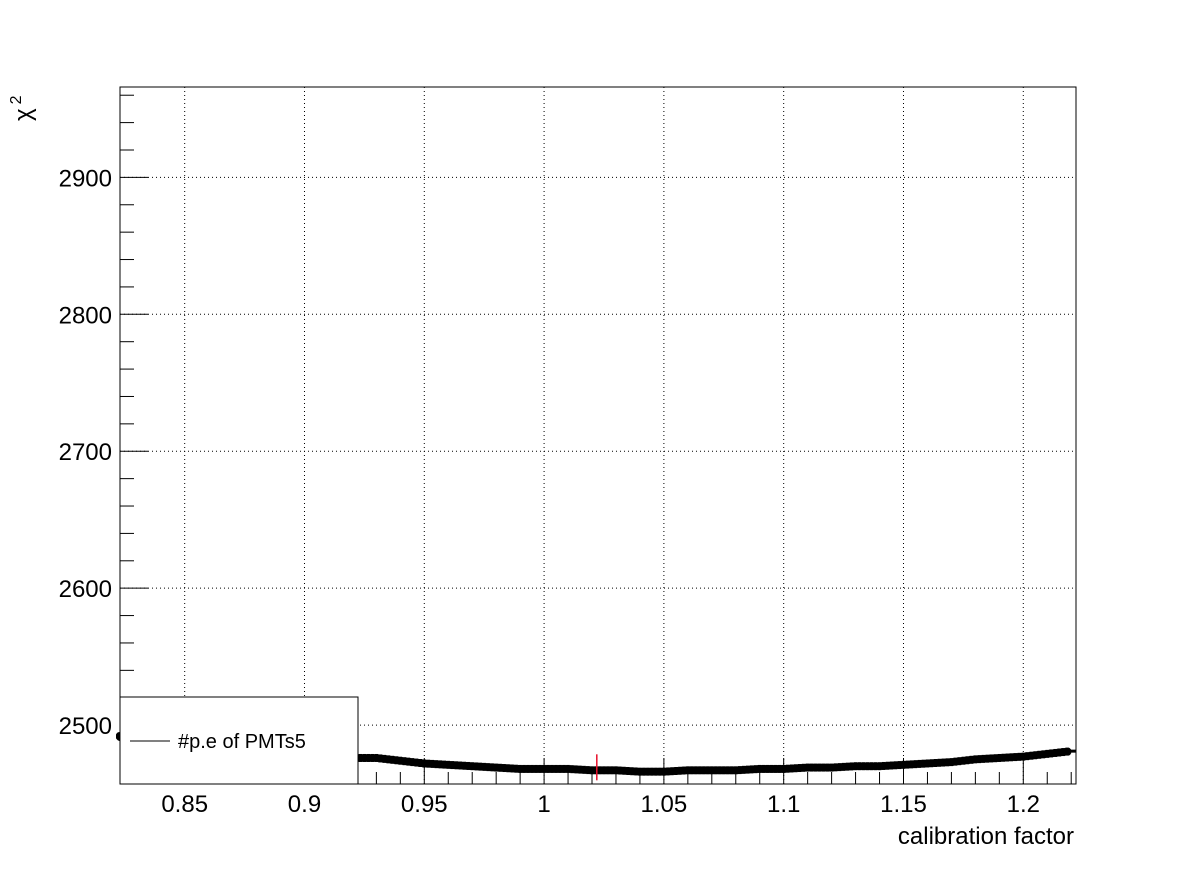 This screenshot has height=872, width=1196. Describe the element at coordinates (903, 804) in the screenshot. I see `x-tick-label: 1.15` at that location.